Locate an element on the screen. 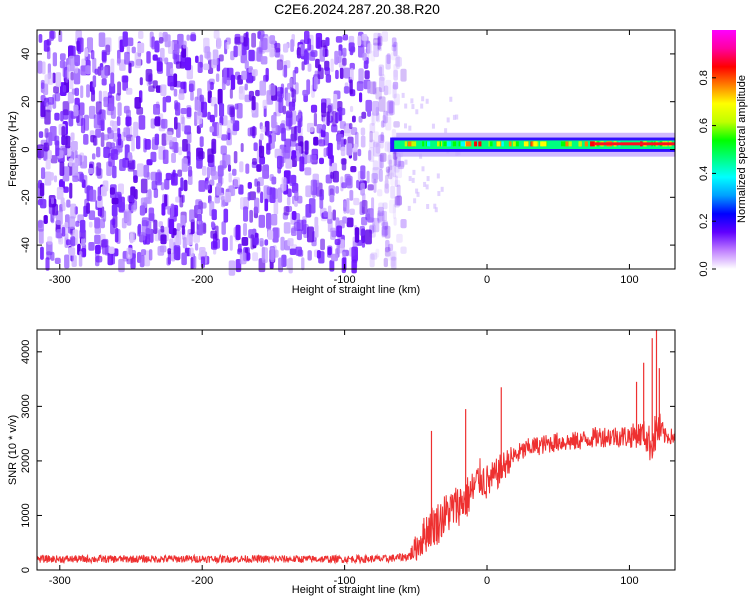 Image resolution: width=750 pixels, height=600 pixels. colorbar-gradient is located at coordinates (724, 149).